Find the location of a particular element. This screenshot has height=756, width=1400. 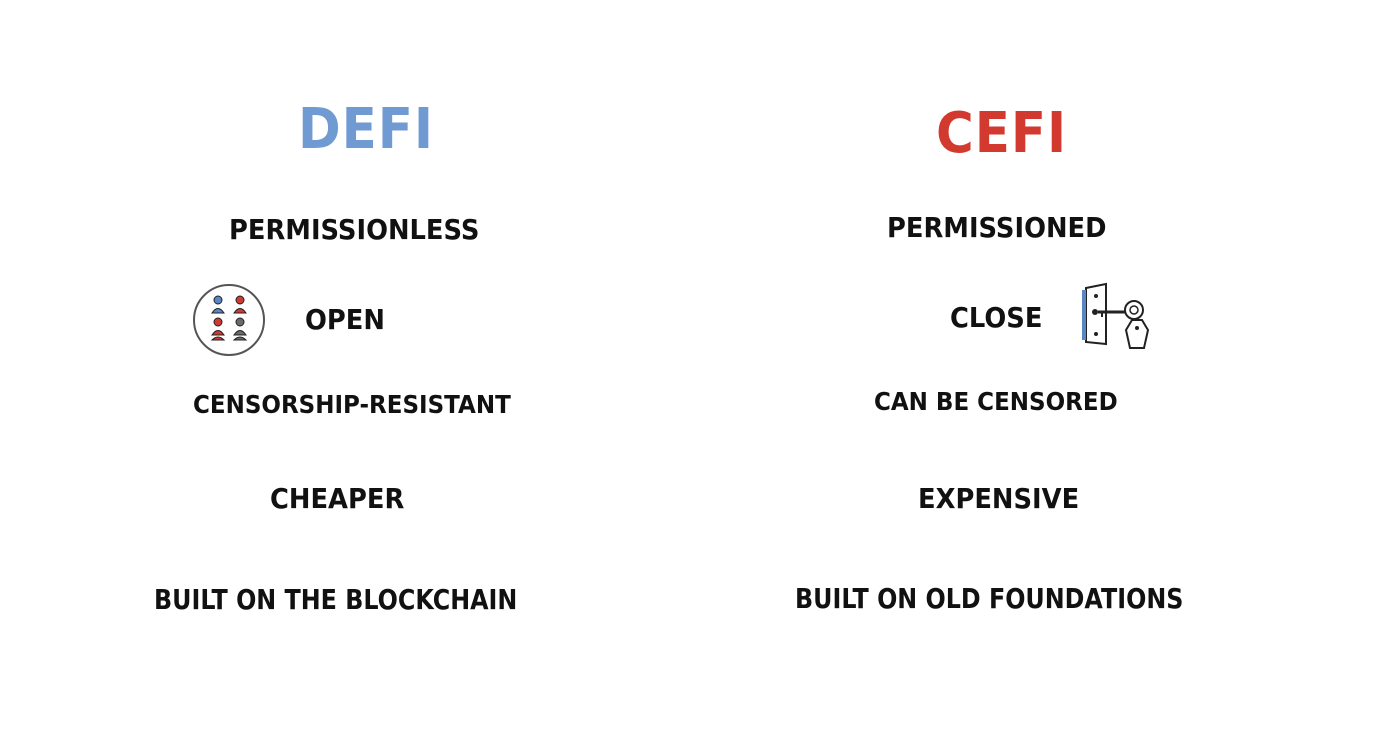

cefi-expensive: EXPENSIVE is located at coordinates (999, 498).